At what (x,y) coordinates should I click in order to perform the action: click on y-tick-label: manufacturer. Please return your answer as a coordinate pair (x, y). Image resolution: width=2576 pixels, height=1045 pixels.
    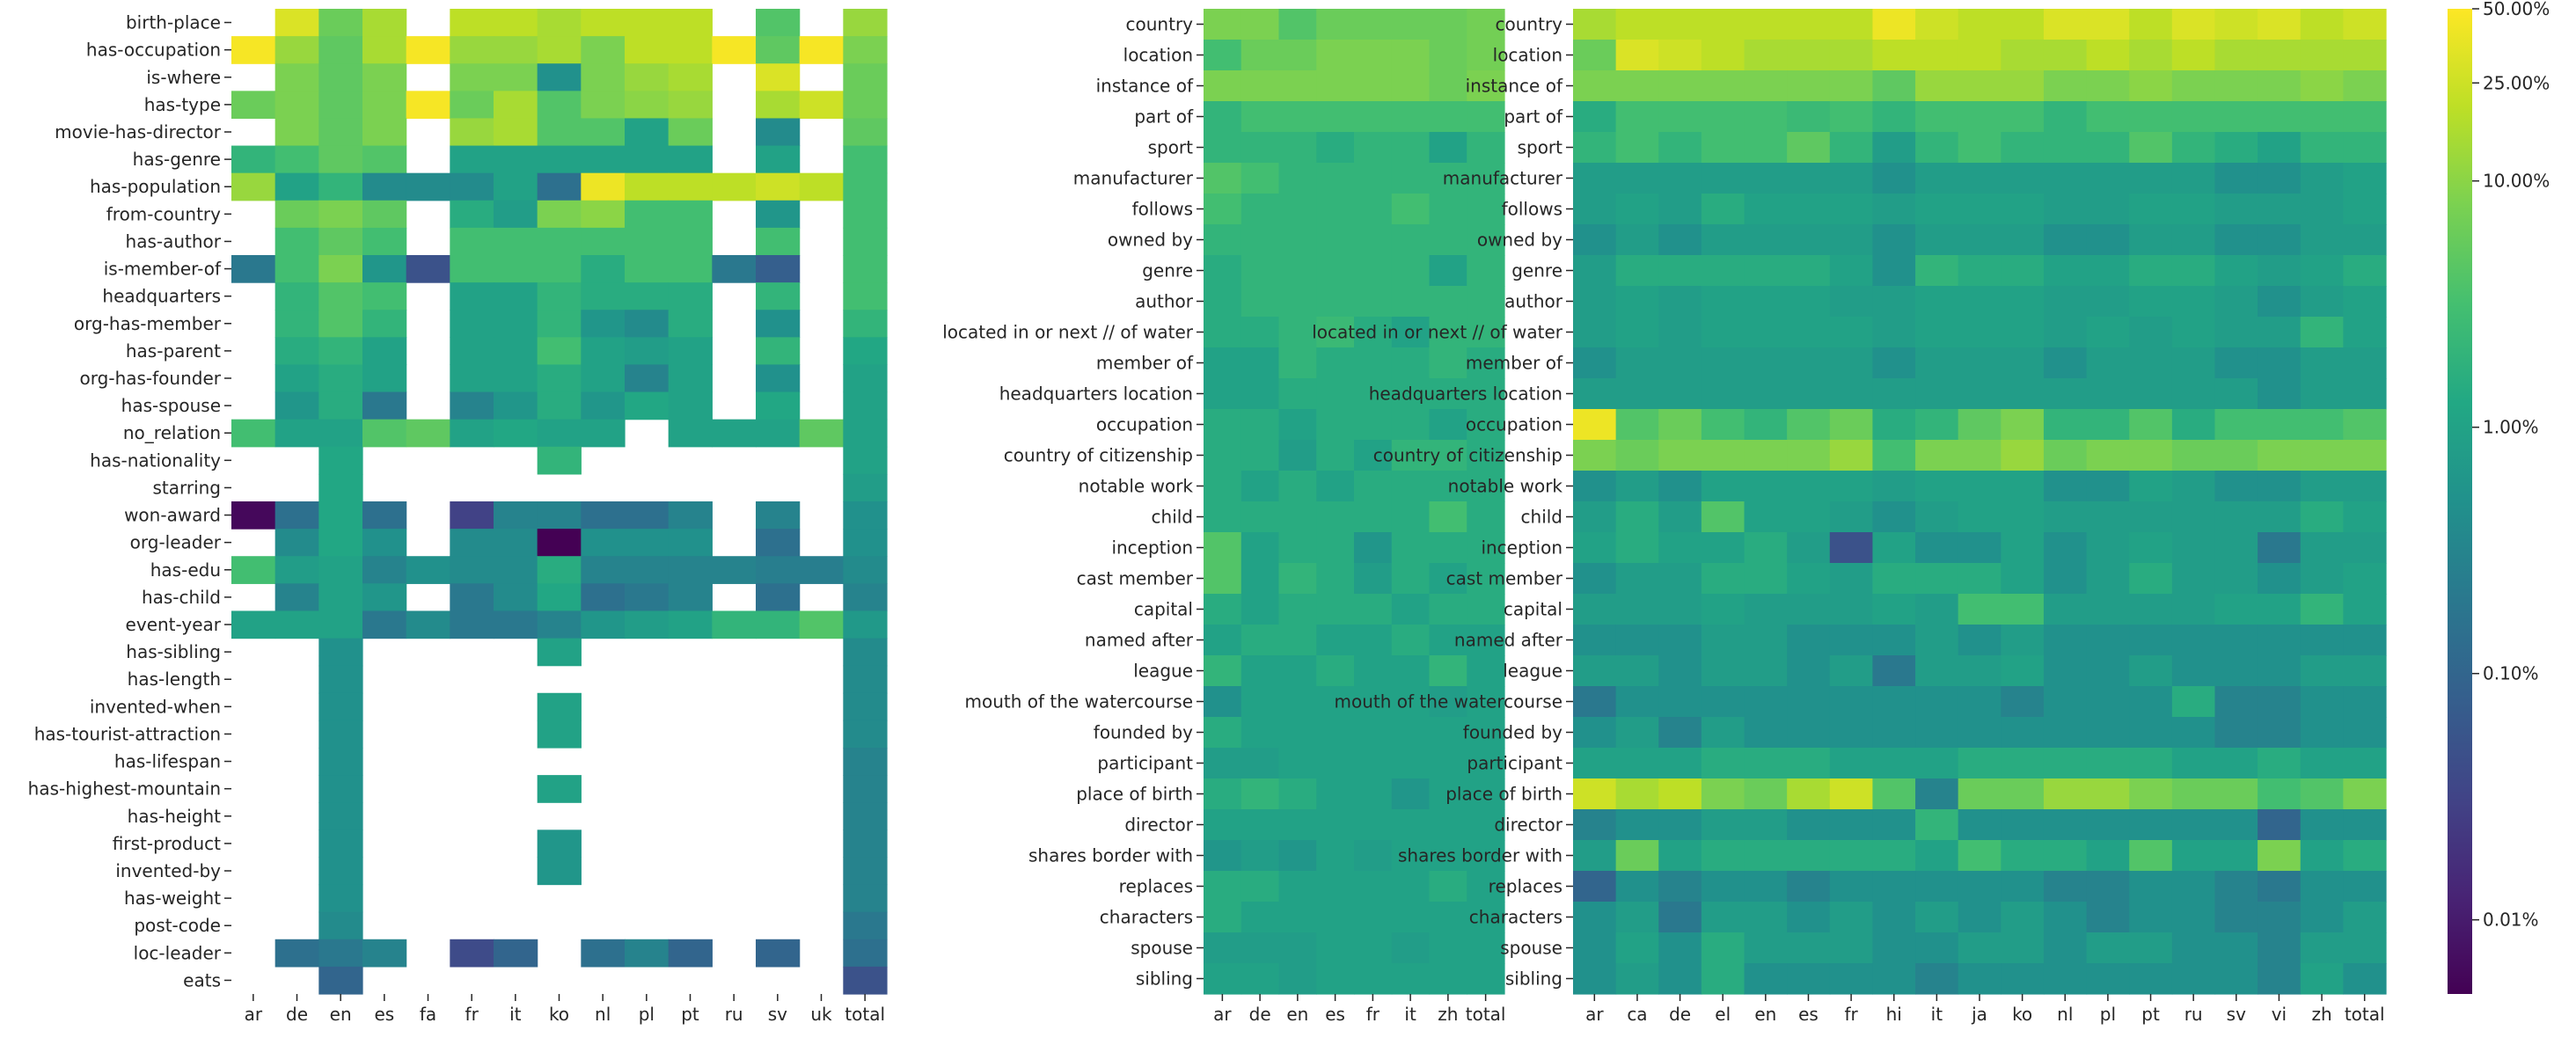
    Looking at the image, I should click on (1503, 178).